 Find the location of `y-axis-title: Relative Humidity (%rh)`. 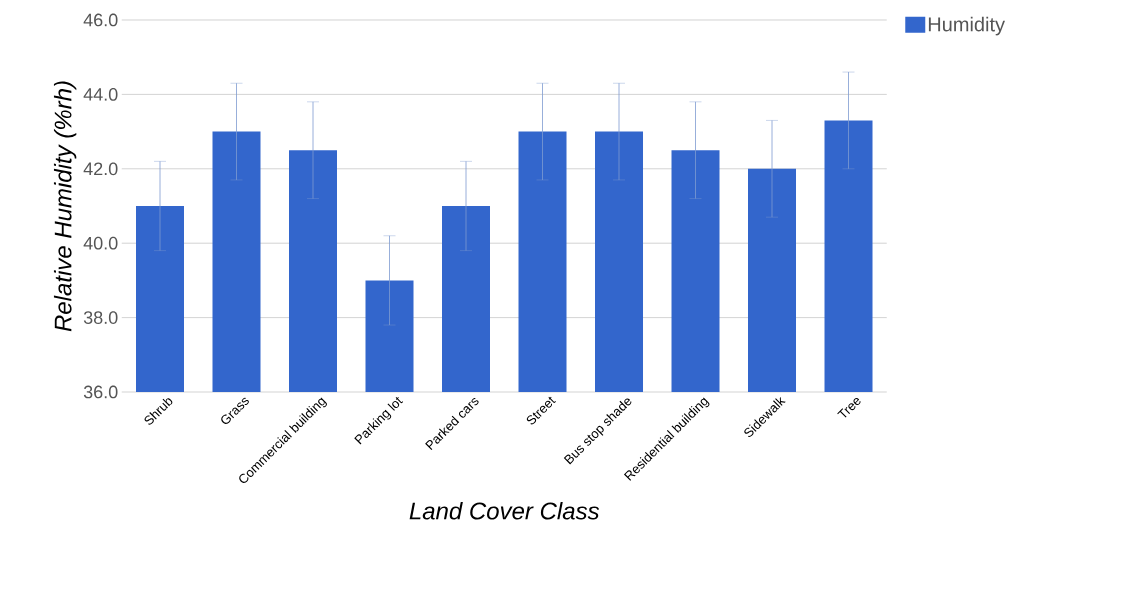

y-axis-title: Relative Humidity (%rh) is located at coordinates (65, 206).